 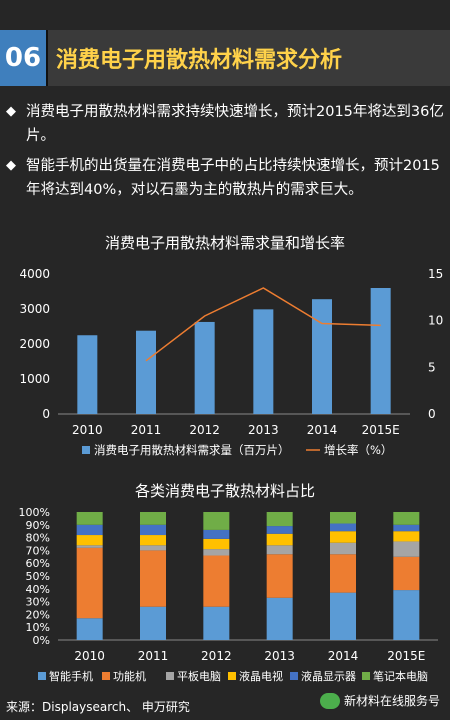 I want to click on legend-label: 平板电脑, so click(x=199, y=676).